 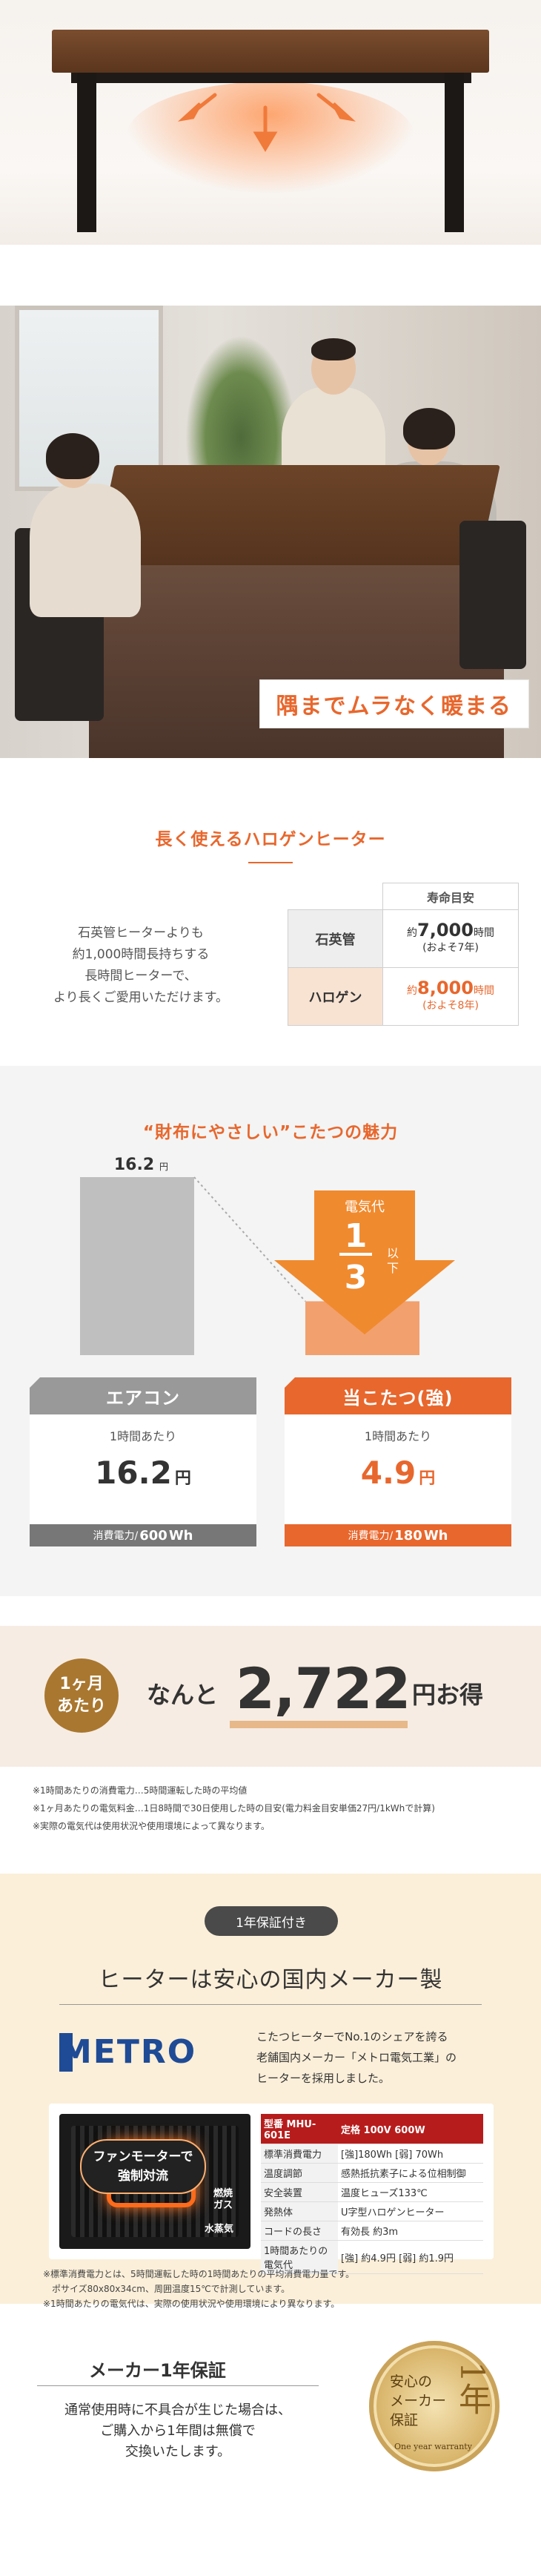 What do you see at coordinates (141, 934) in the screenshot?
I see `halogen-description-line: 石英管ヒーターよりも` at bounding box center [141, 934].